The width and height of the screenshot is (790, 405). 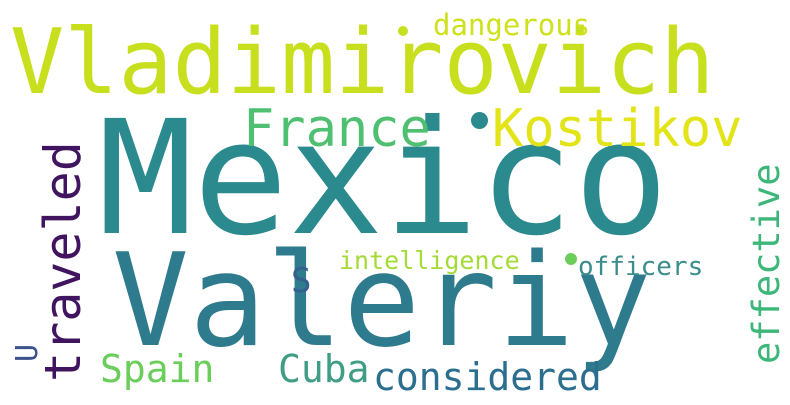 I want to click on dot-near-kostikov, so click(x=479, y=120).